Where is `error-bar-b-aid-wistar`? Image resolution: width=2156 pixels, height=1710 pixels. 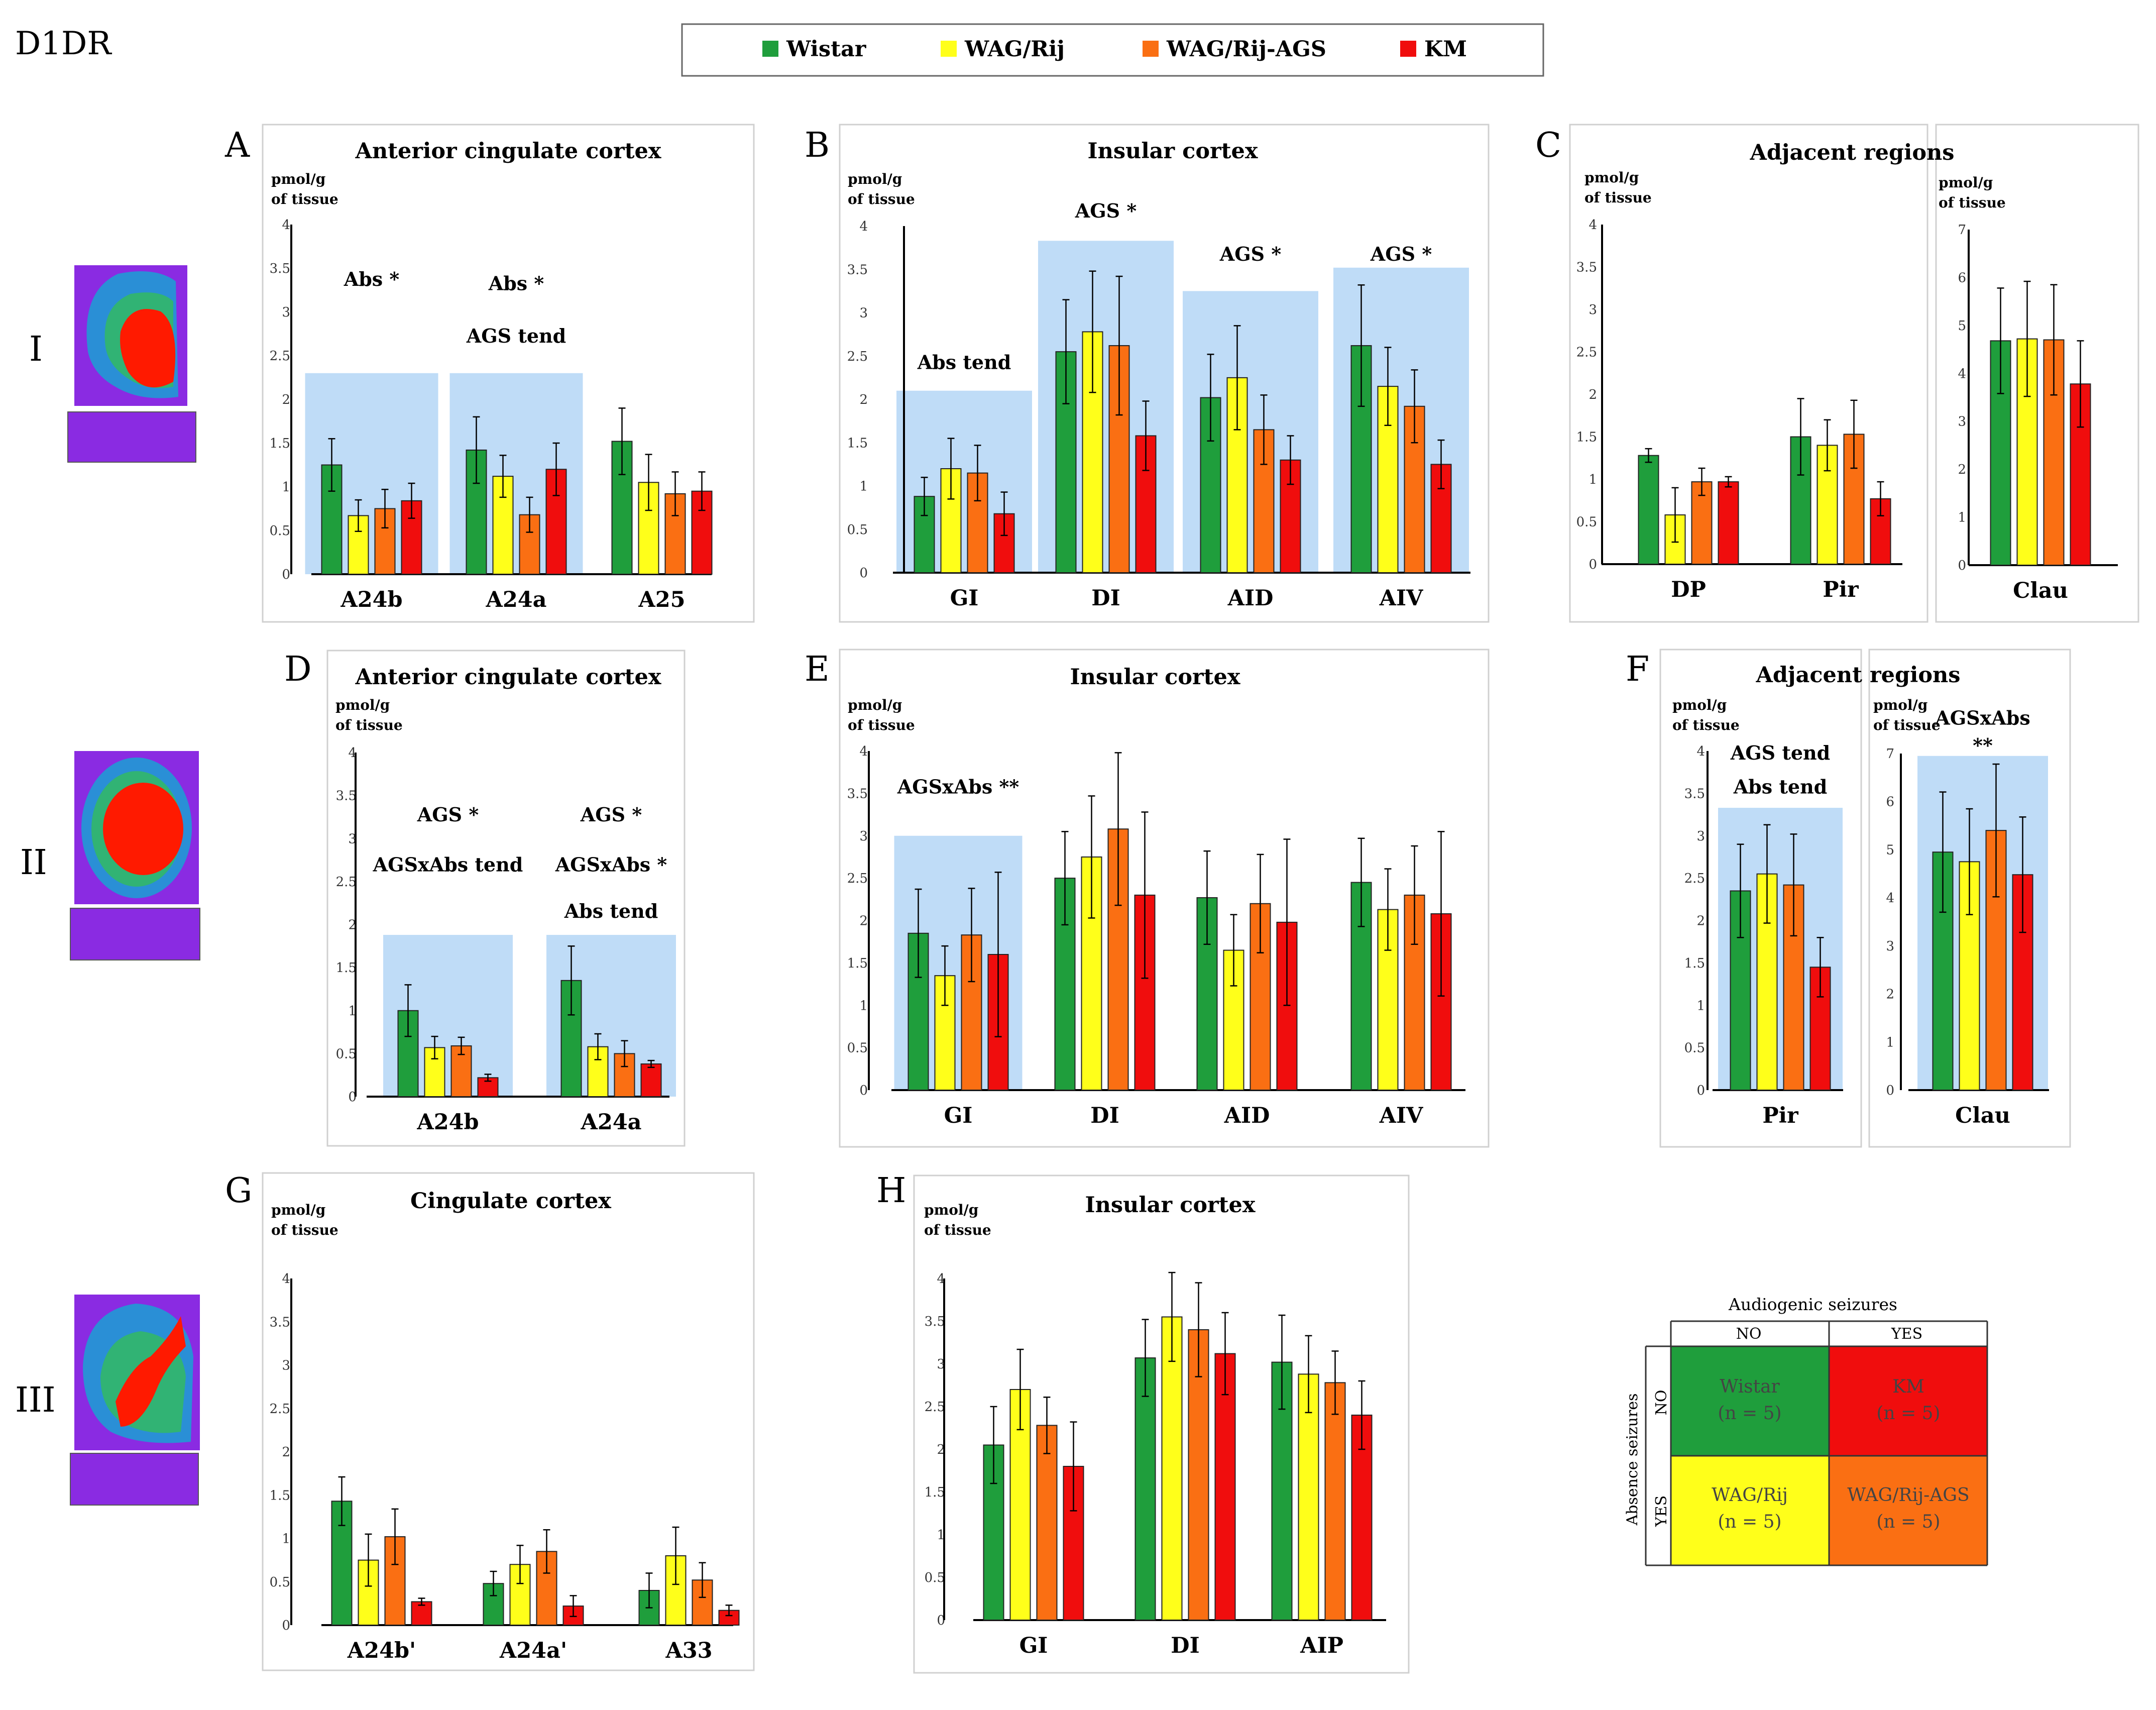
error-bar-b-aid-wistar is located at coordinates (1210, 398).